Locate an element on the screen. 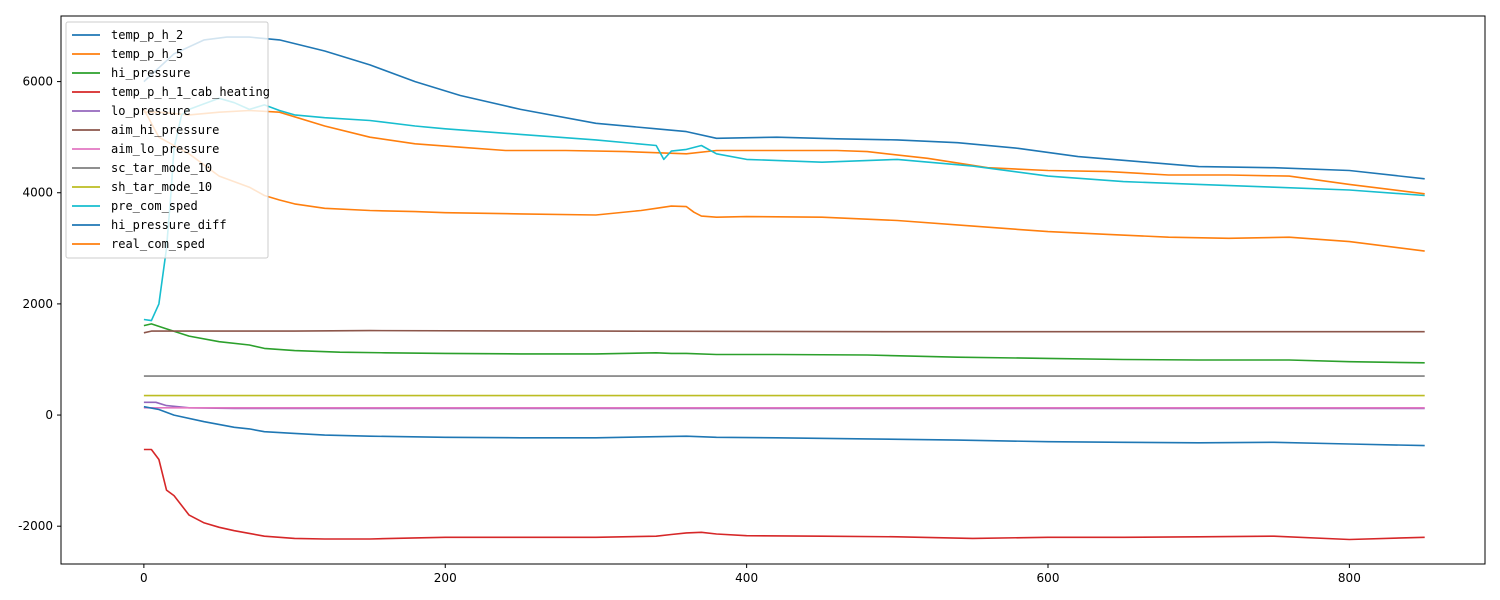 This screenshot has height=600, width=1500. x-axis: 0 200 400 600 800 is located at coordinates (750, 574).